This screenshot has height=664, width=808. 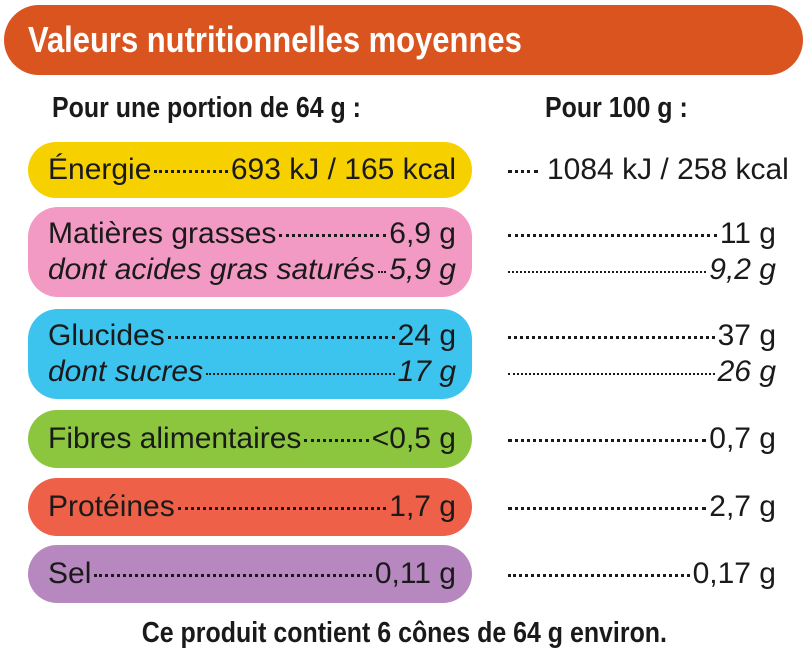 I want to click on nutrient-line: Fibres alimentaires <0,5 g, so click(x=252, y=439).